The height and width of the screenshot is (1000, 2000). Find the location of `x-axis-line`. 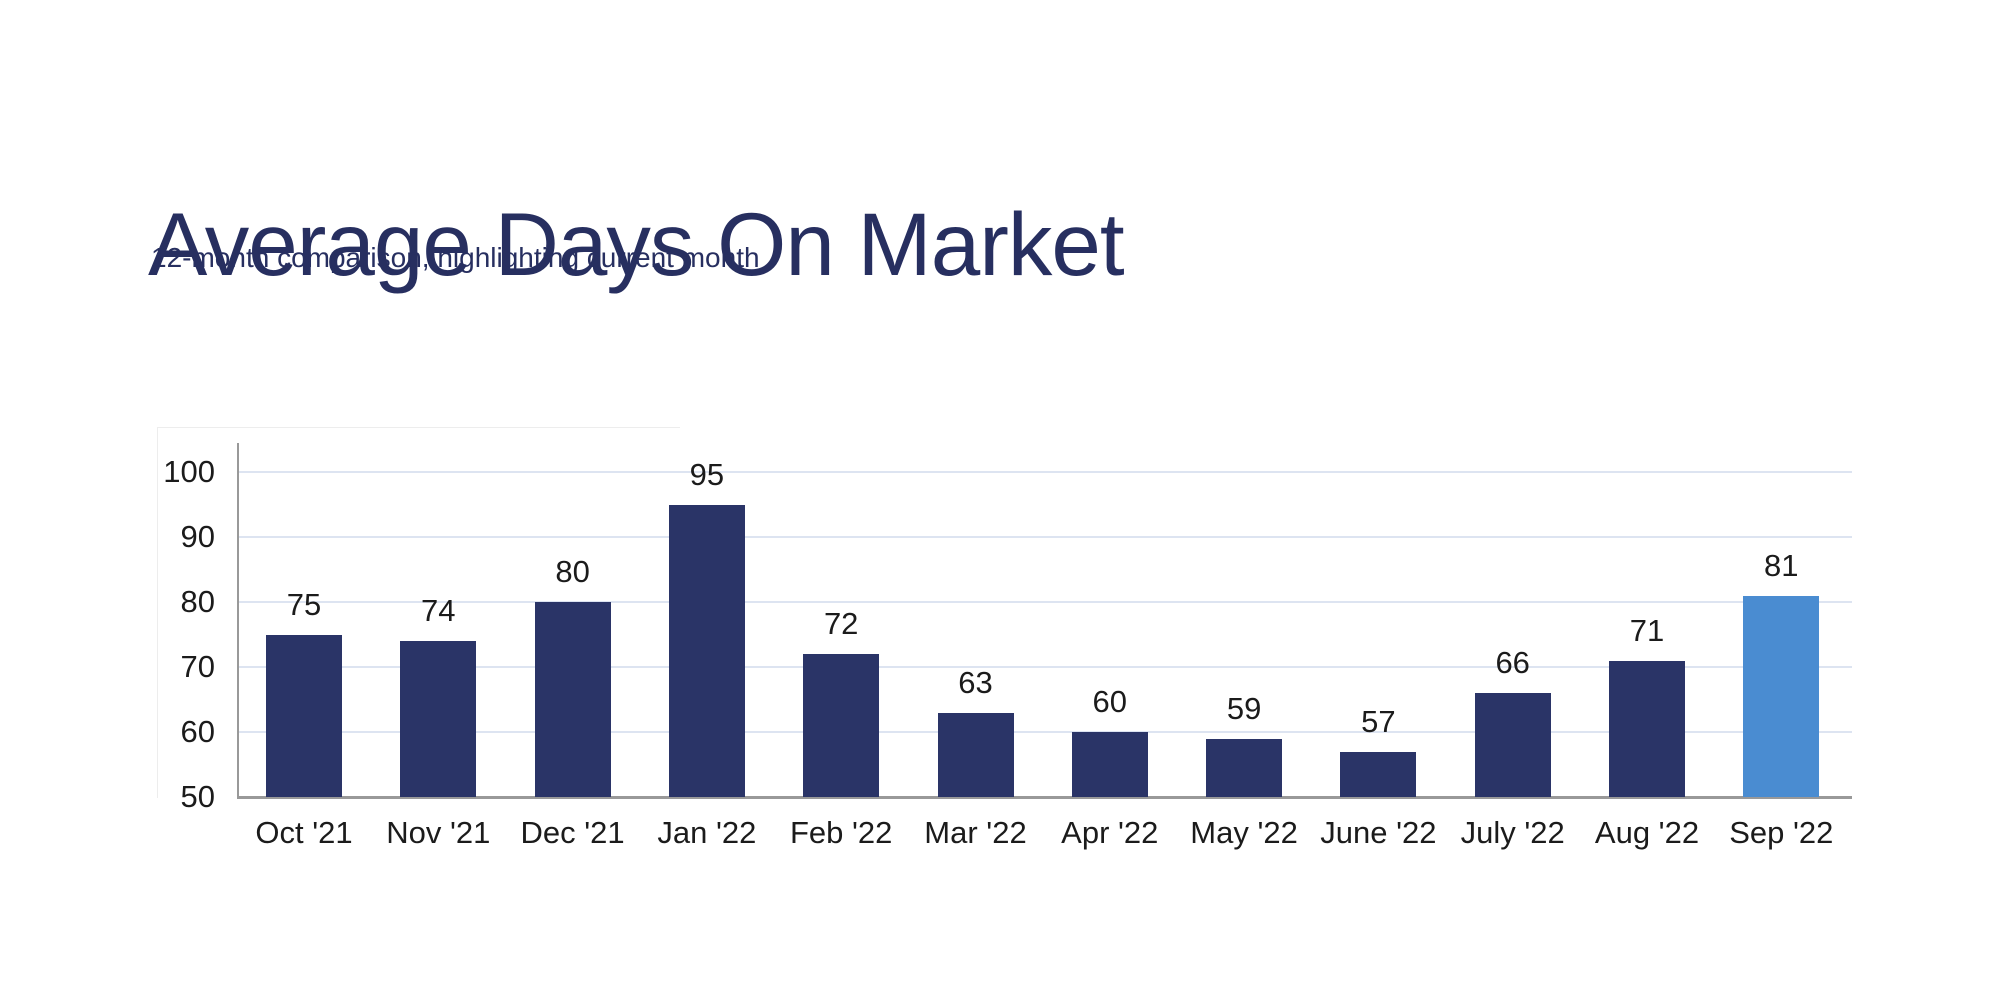

x-axis-line is located at coordinates (1044, 797).